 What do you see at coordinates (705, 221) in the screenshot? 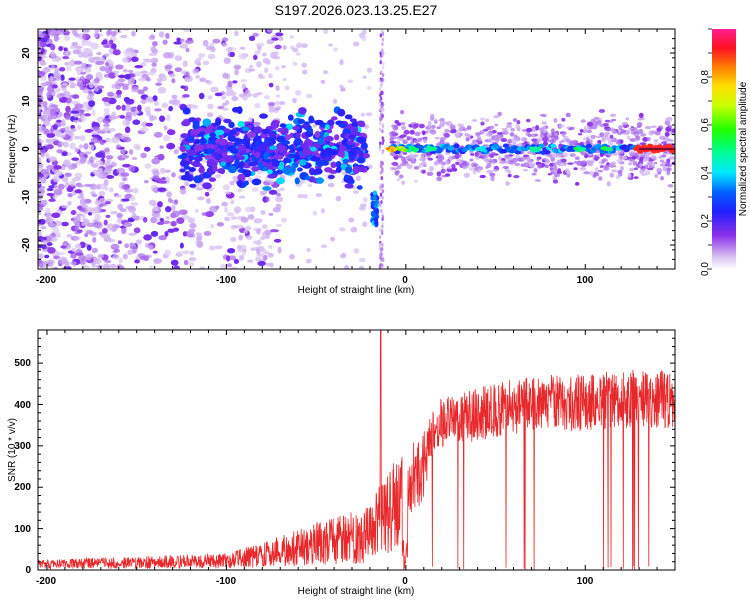
I see `colorbar-tick-label: 0.2` at bounding box center [705, 221].